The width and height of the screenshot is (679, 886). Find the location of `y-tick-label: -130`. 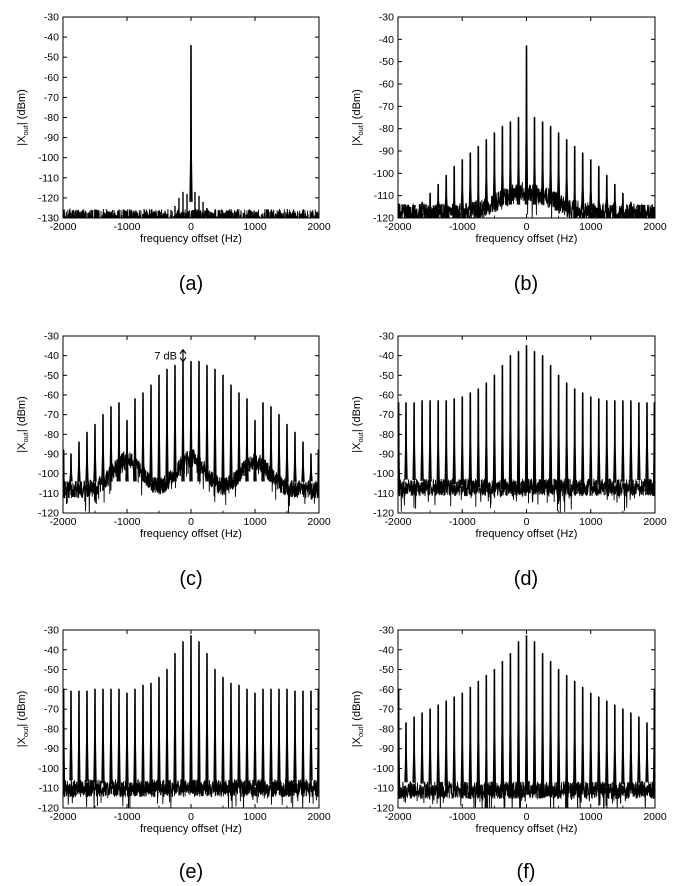

y-tick-label: -130 is located at coordinates (48, 219).